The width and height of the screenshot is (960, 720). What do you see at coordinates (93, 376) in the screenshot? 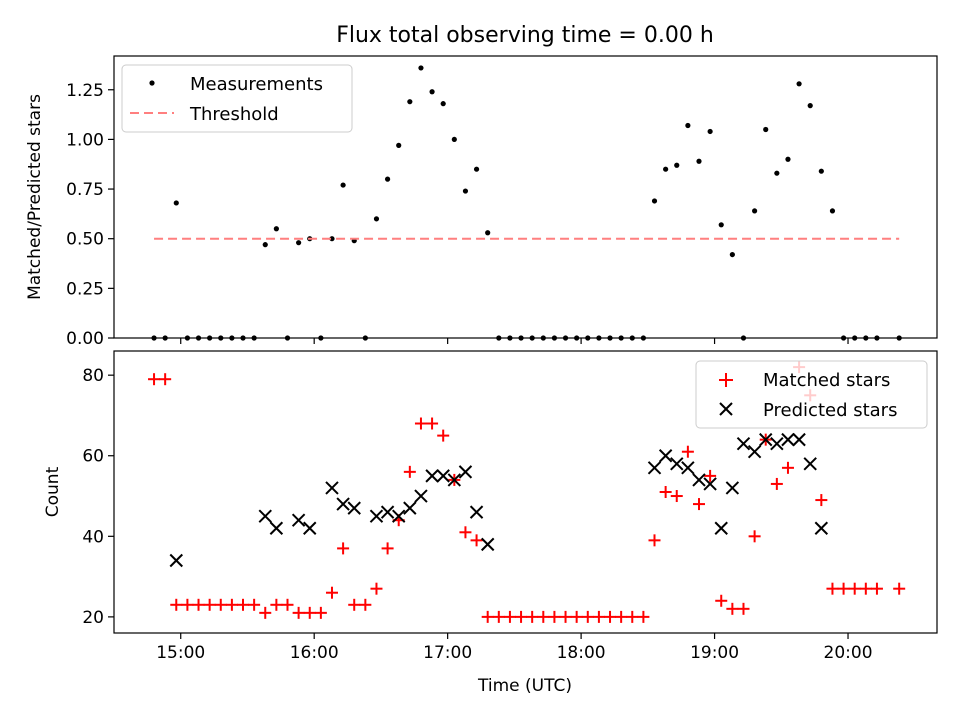
I see `bottom-ytick-label: 80` at bounding box center [93, 376].